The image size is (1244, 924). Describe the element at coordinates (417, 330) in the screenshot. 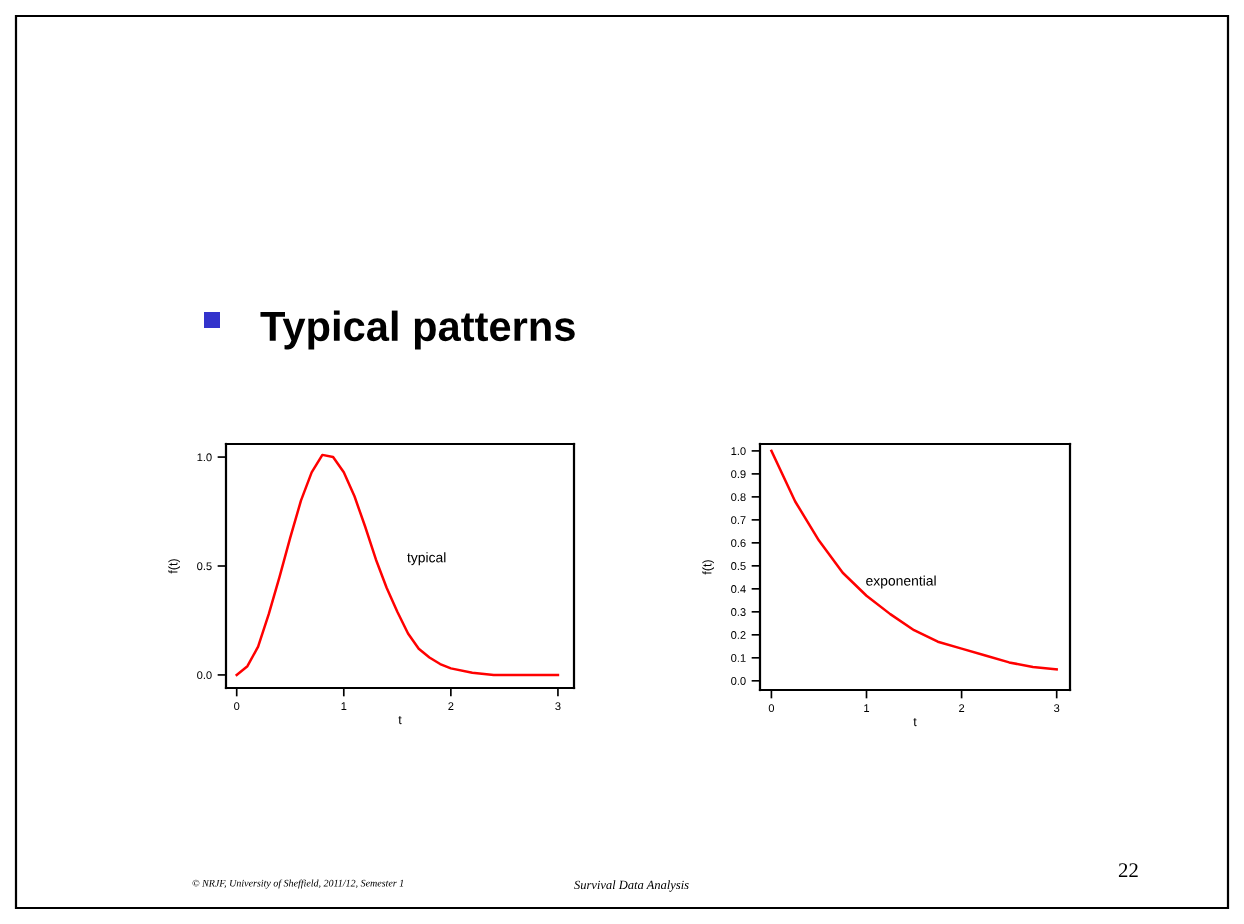

I see `chart-title: Typical patterns` at that location.